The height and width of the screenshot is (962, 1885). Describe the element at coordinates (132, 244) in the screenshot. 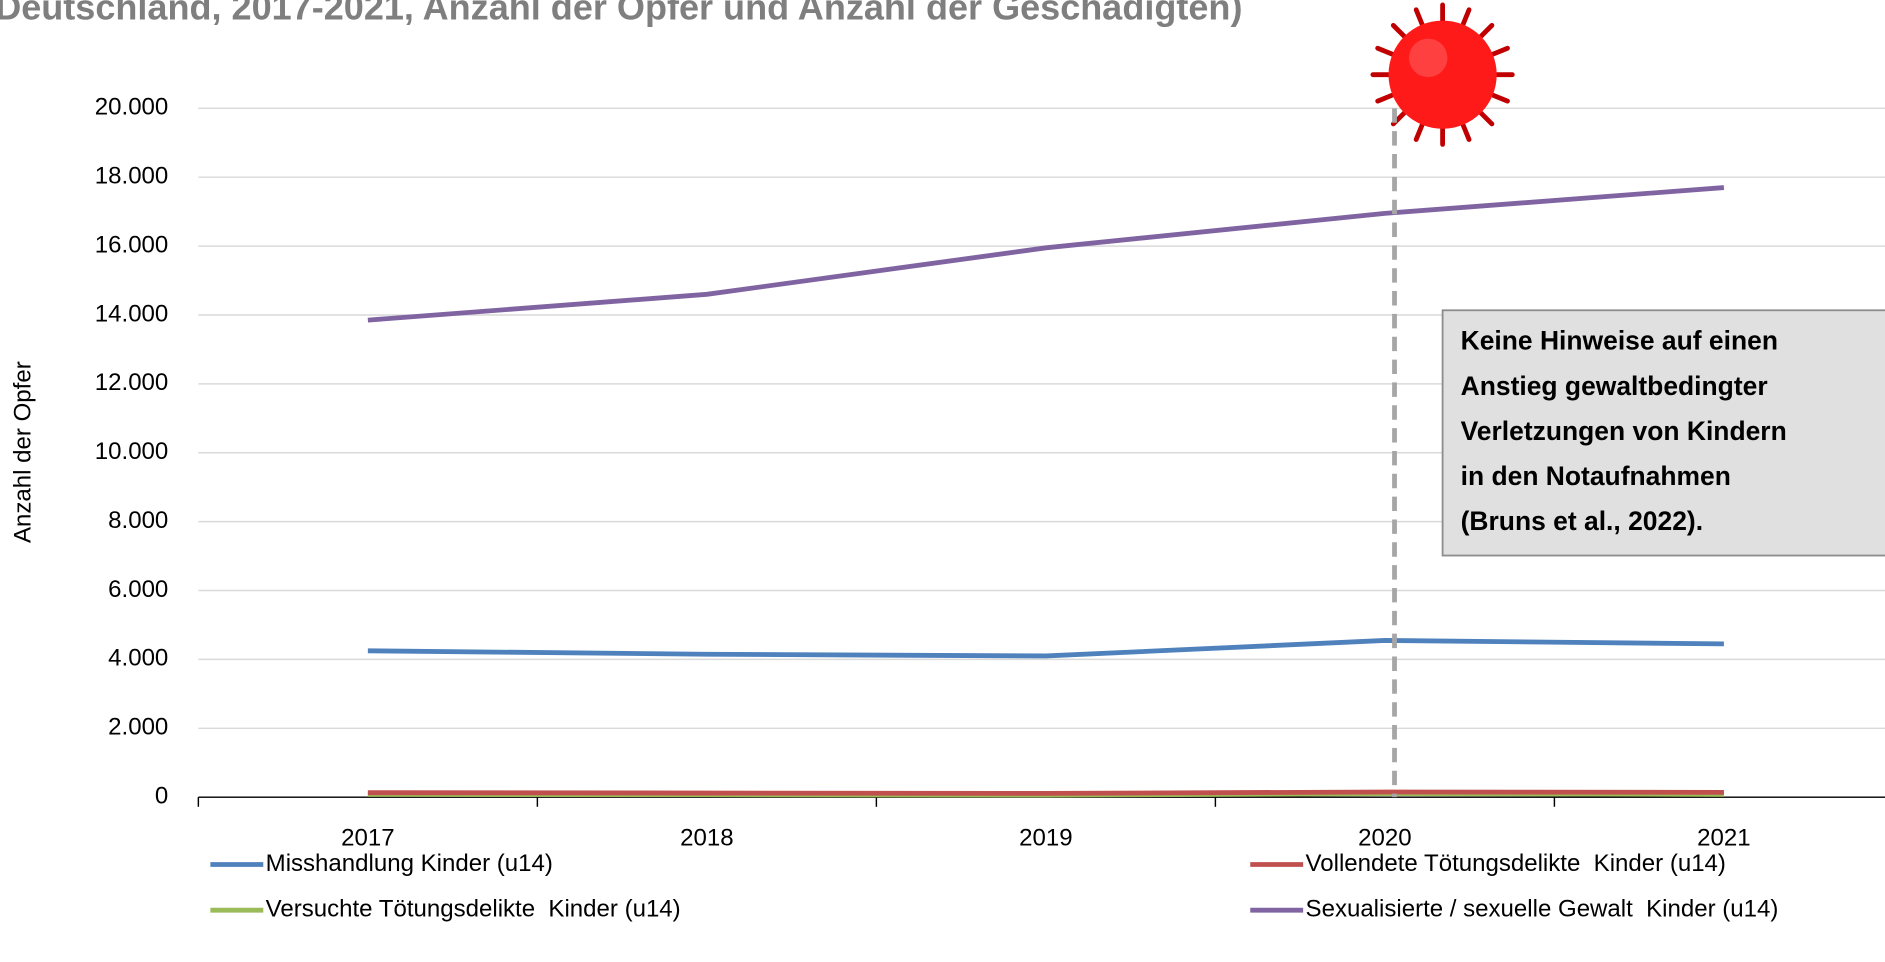

I see `y-tick-label: 16.000` at that location.